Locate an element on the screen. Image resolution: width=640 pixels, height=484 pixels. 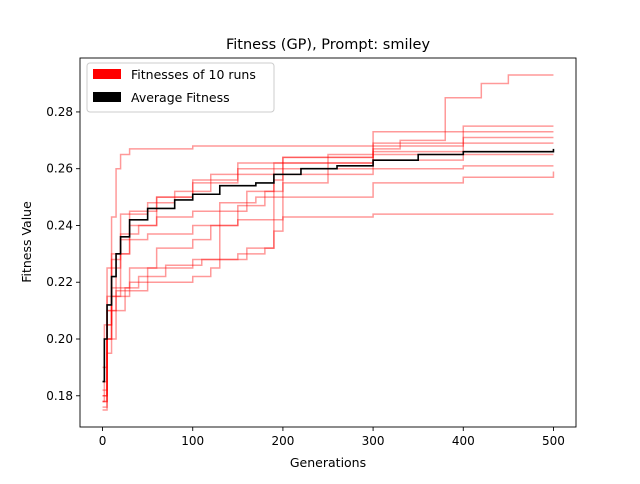
y-axis-label: Fitness Value is located at coordinates (26, 242).